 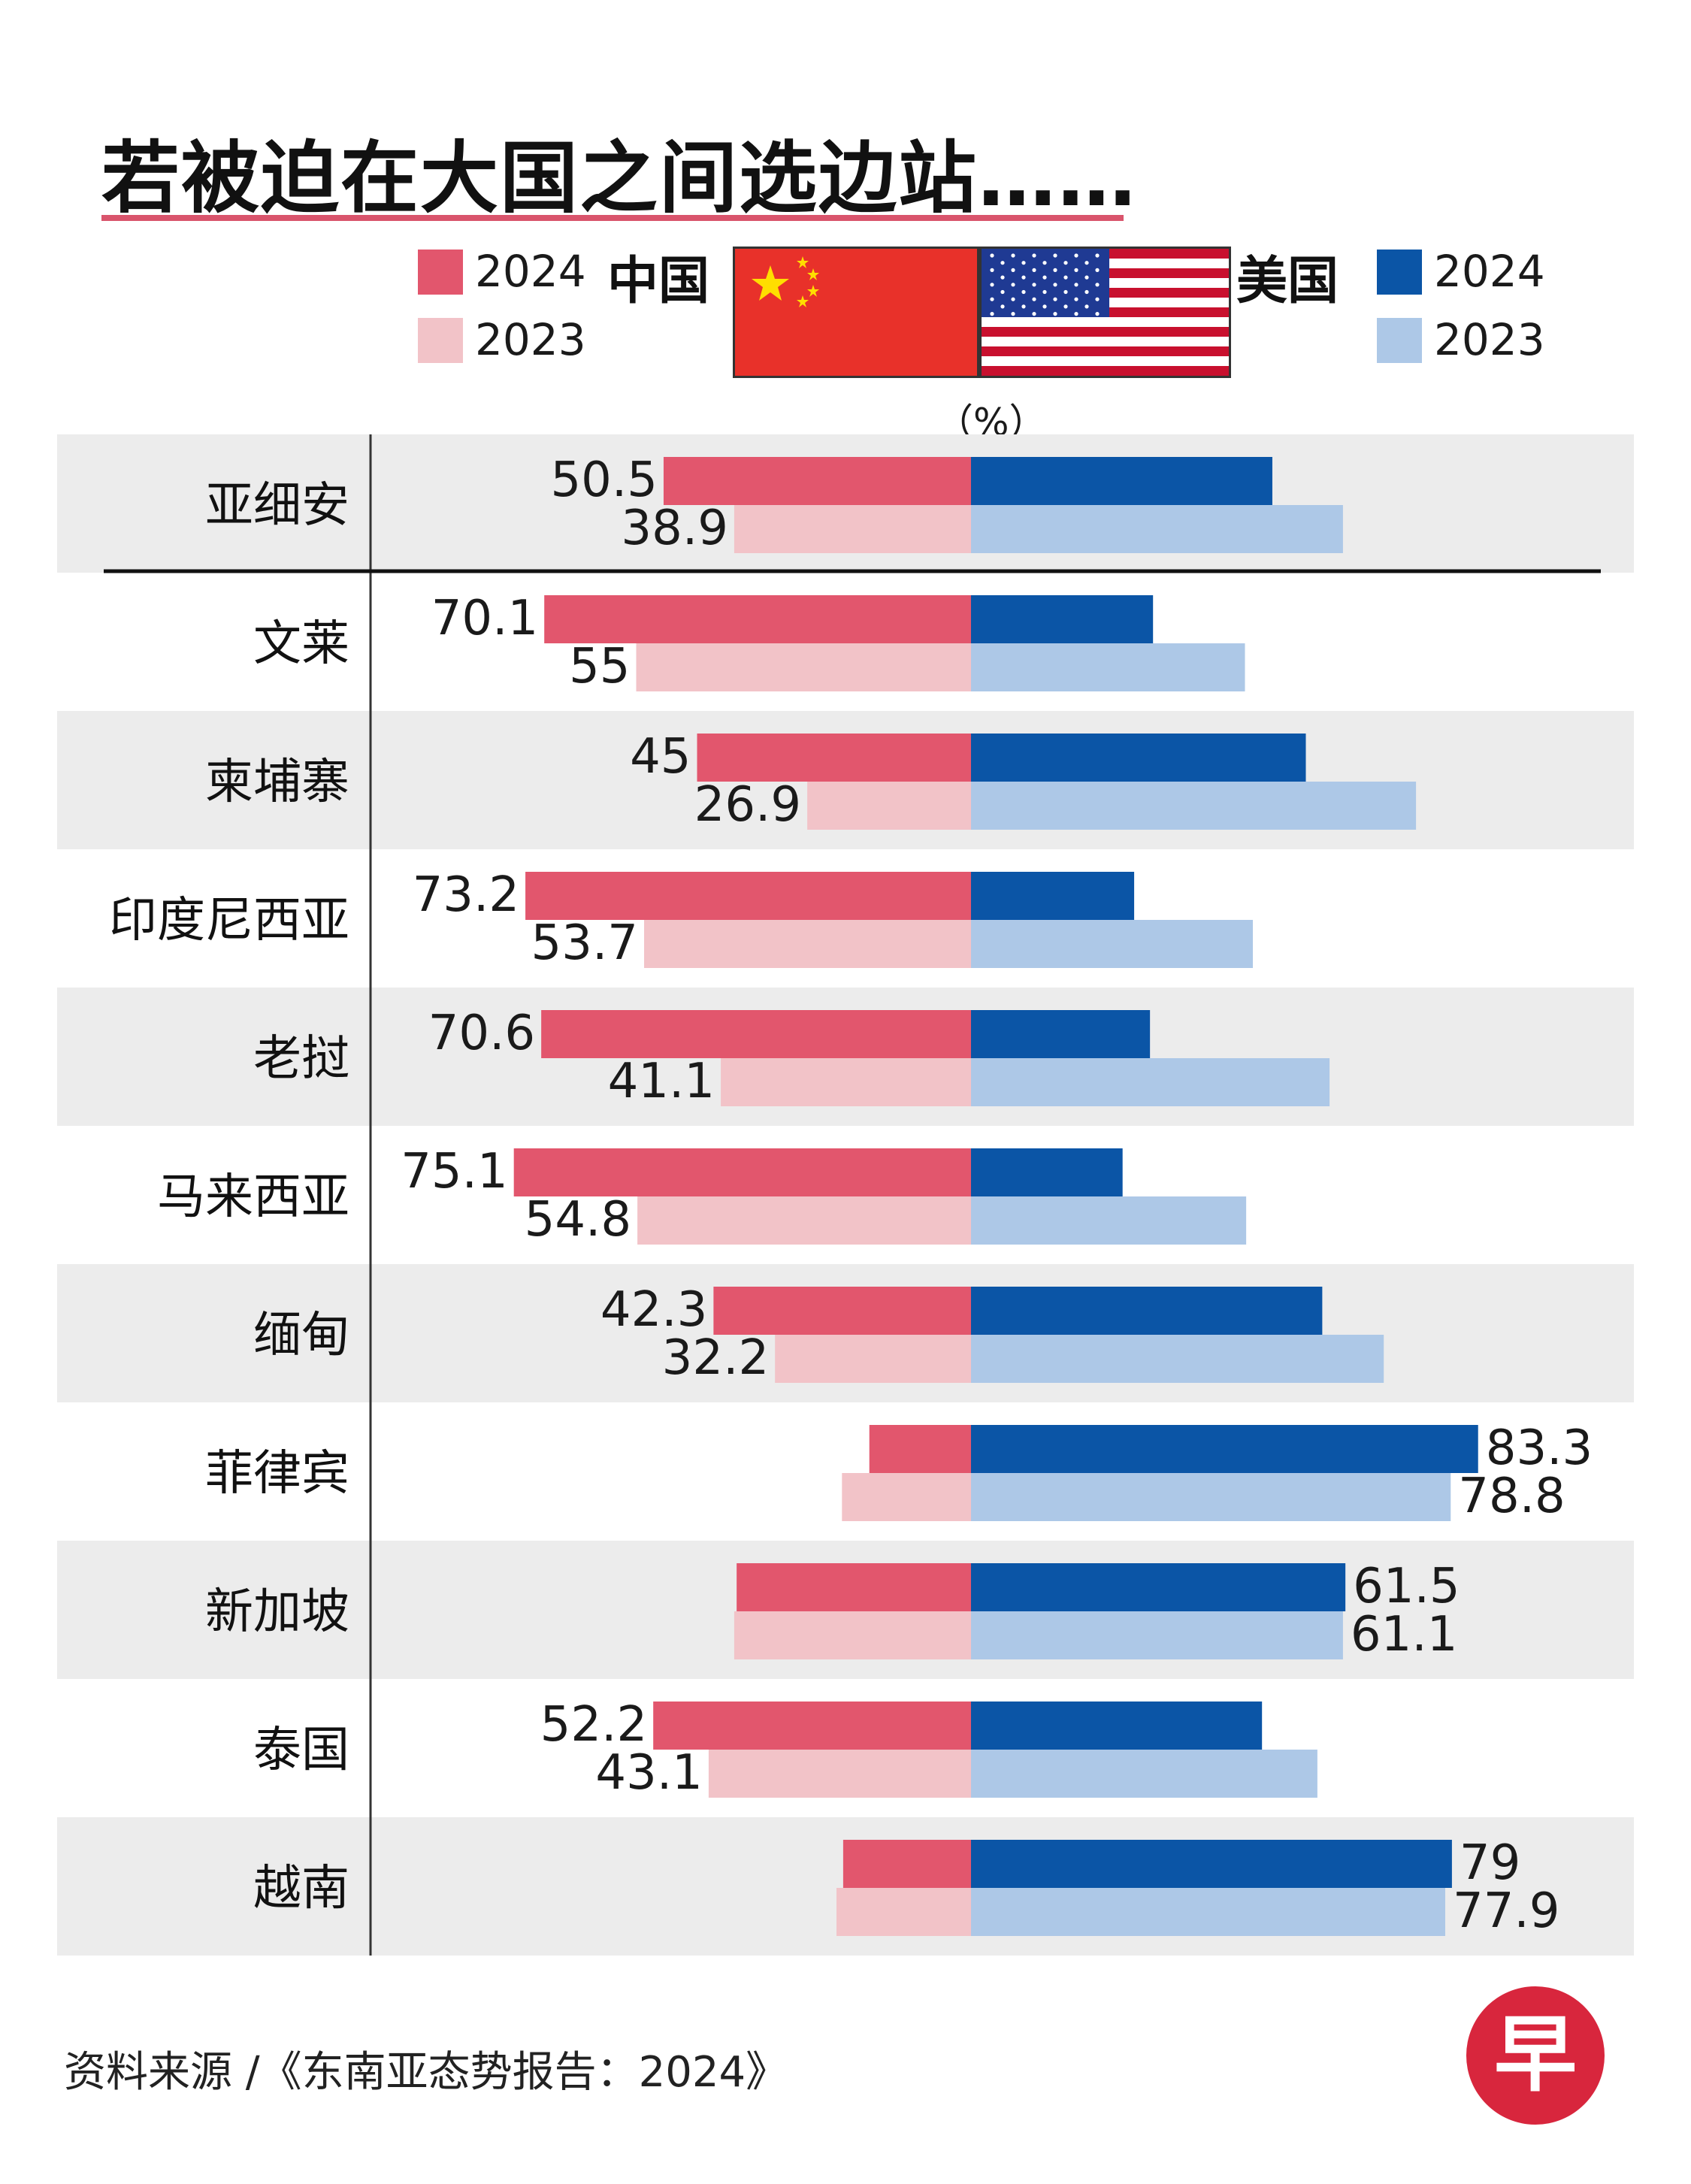 I want to click on data-label-us-2024: 61.5, so click(x=1406, y=1586).